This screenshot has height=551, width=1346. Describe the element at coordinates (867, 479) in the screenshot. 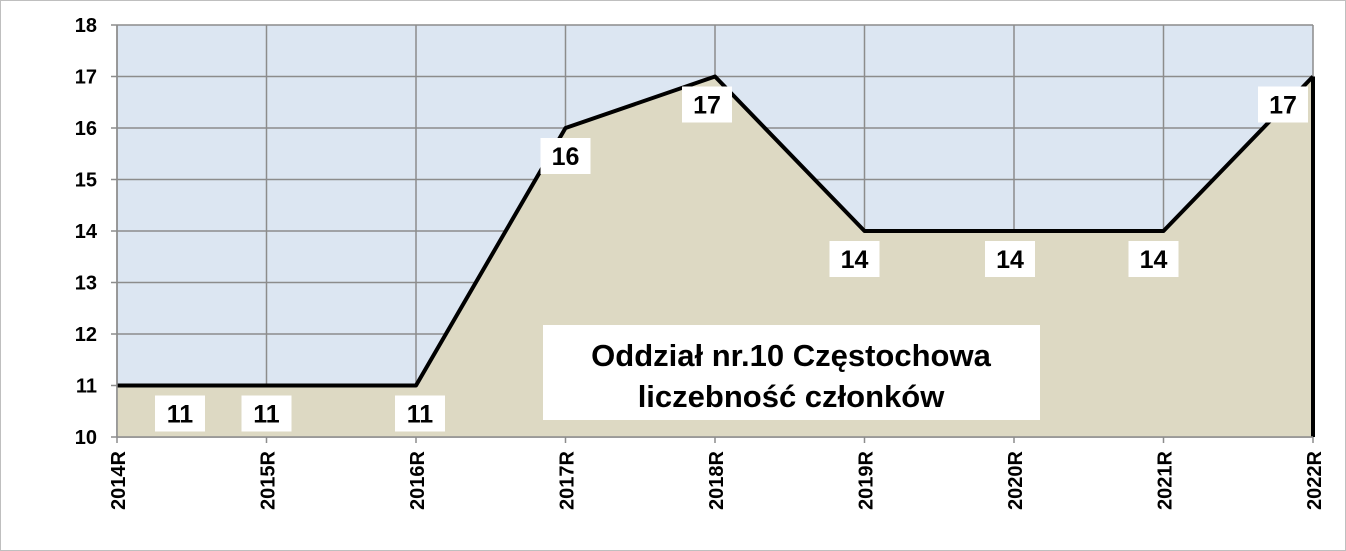

I see `x-tick-label: 2019R` at that location.